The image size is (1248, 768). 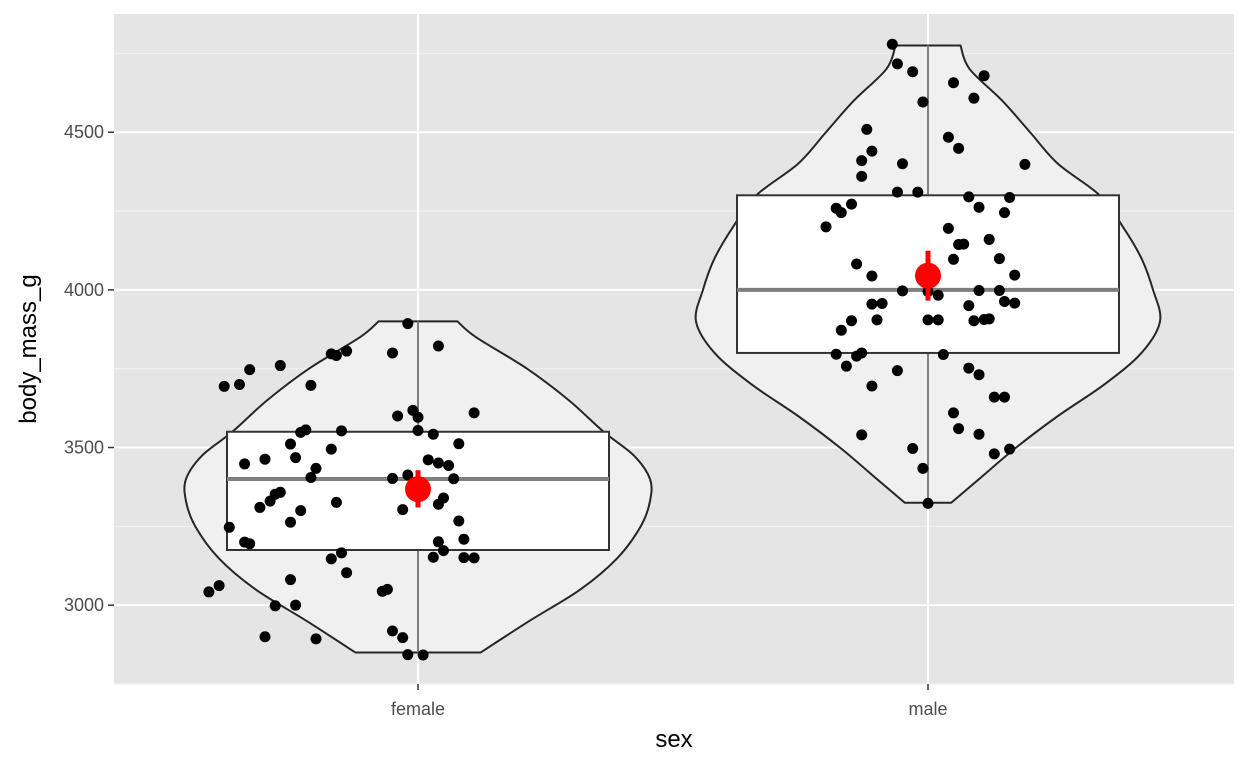 I want to click on x-tick-label: female, so click(x=418, y=709).